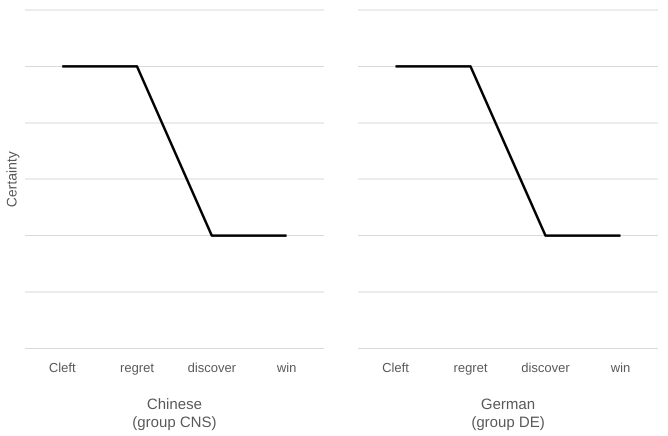 The image size is (668, 436). What do you see at coordinates (11, 179) in the screenshot?
I see `y-axis-title: Certainty` at bounding box center [11, 179].